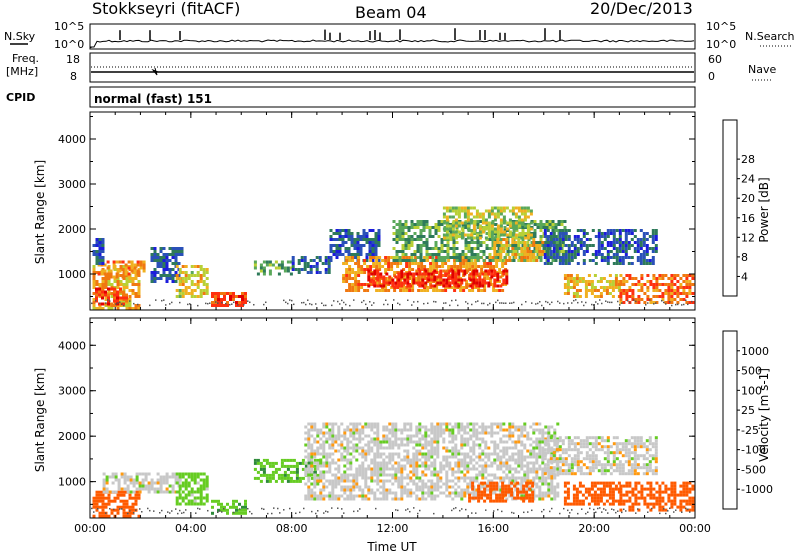  What do you see at coordinates (393, 528) in the screenshot?
I see `x-tick-label: 12:00` at bounding box center [393, 528].